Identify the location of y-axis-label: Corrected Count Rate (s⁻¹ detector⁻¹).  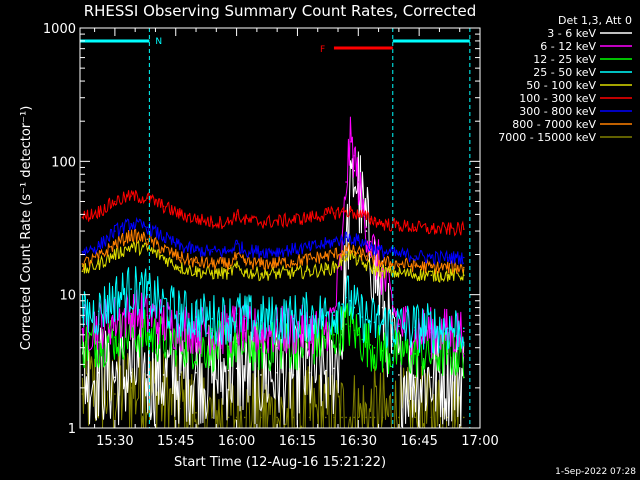
(26, 228).